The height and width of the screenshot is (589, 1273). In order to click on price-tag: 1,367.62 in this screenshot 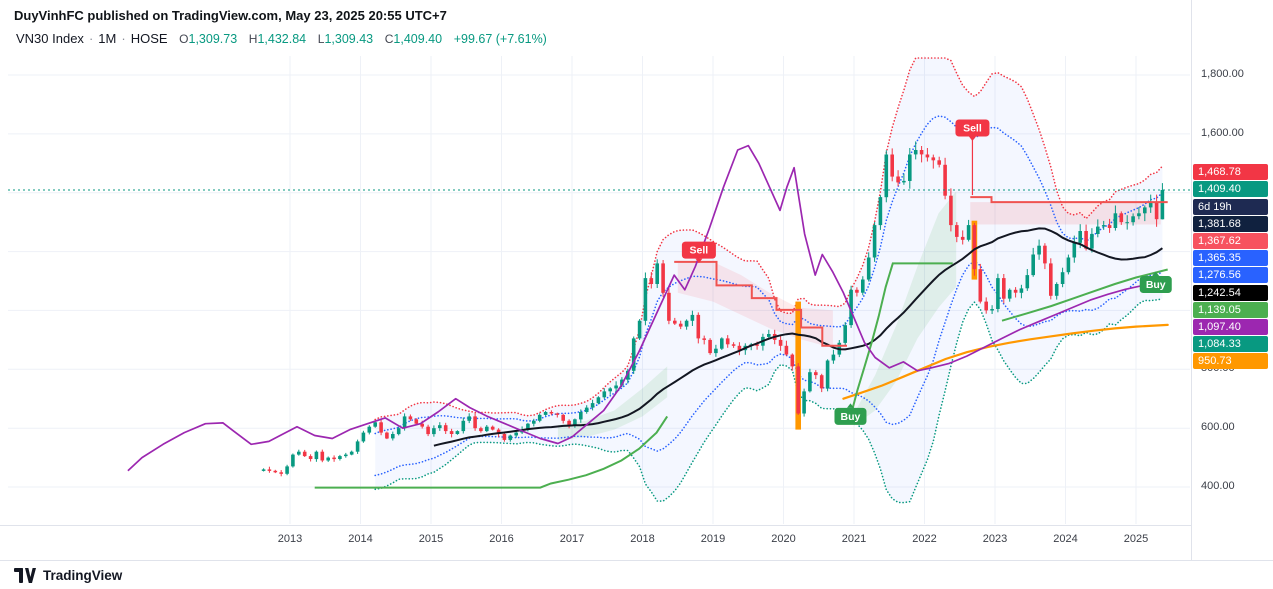, I will do `click(1230, 241)`.